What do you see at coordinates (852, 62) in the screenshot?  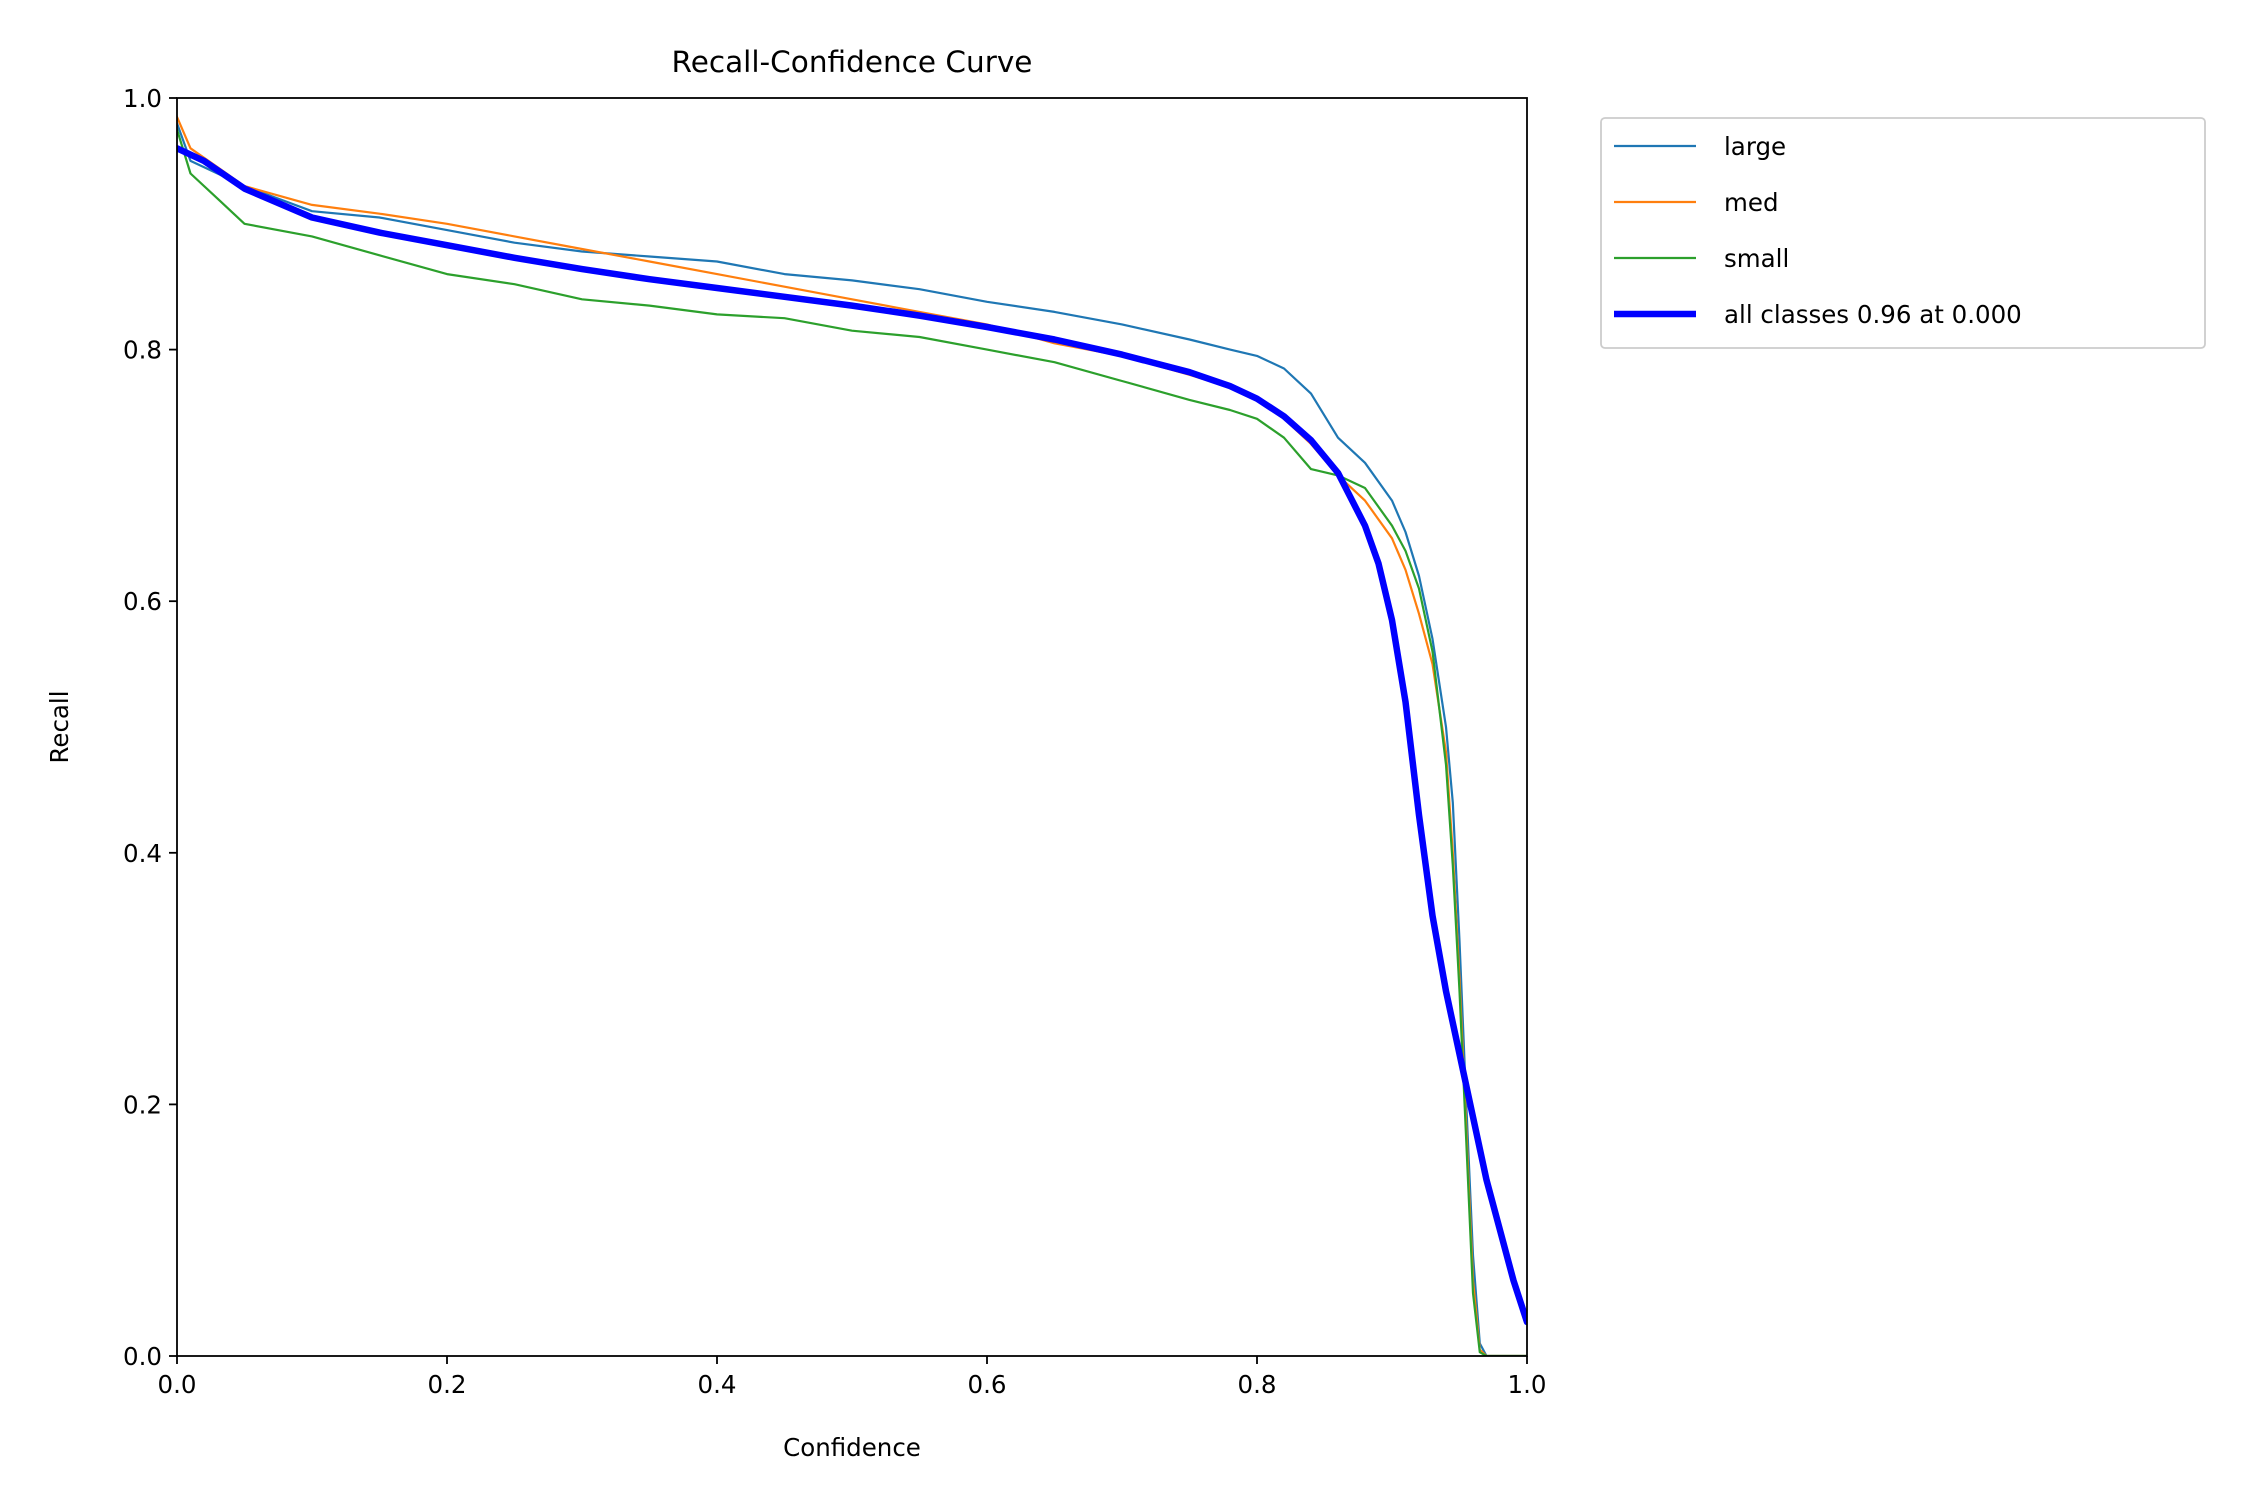 I see `chart-title: Recall-Confidence Curve` at bounding box center [852, 62].